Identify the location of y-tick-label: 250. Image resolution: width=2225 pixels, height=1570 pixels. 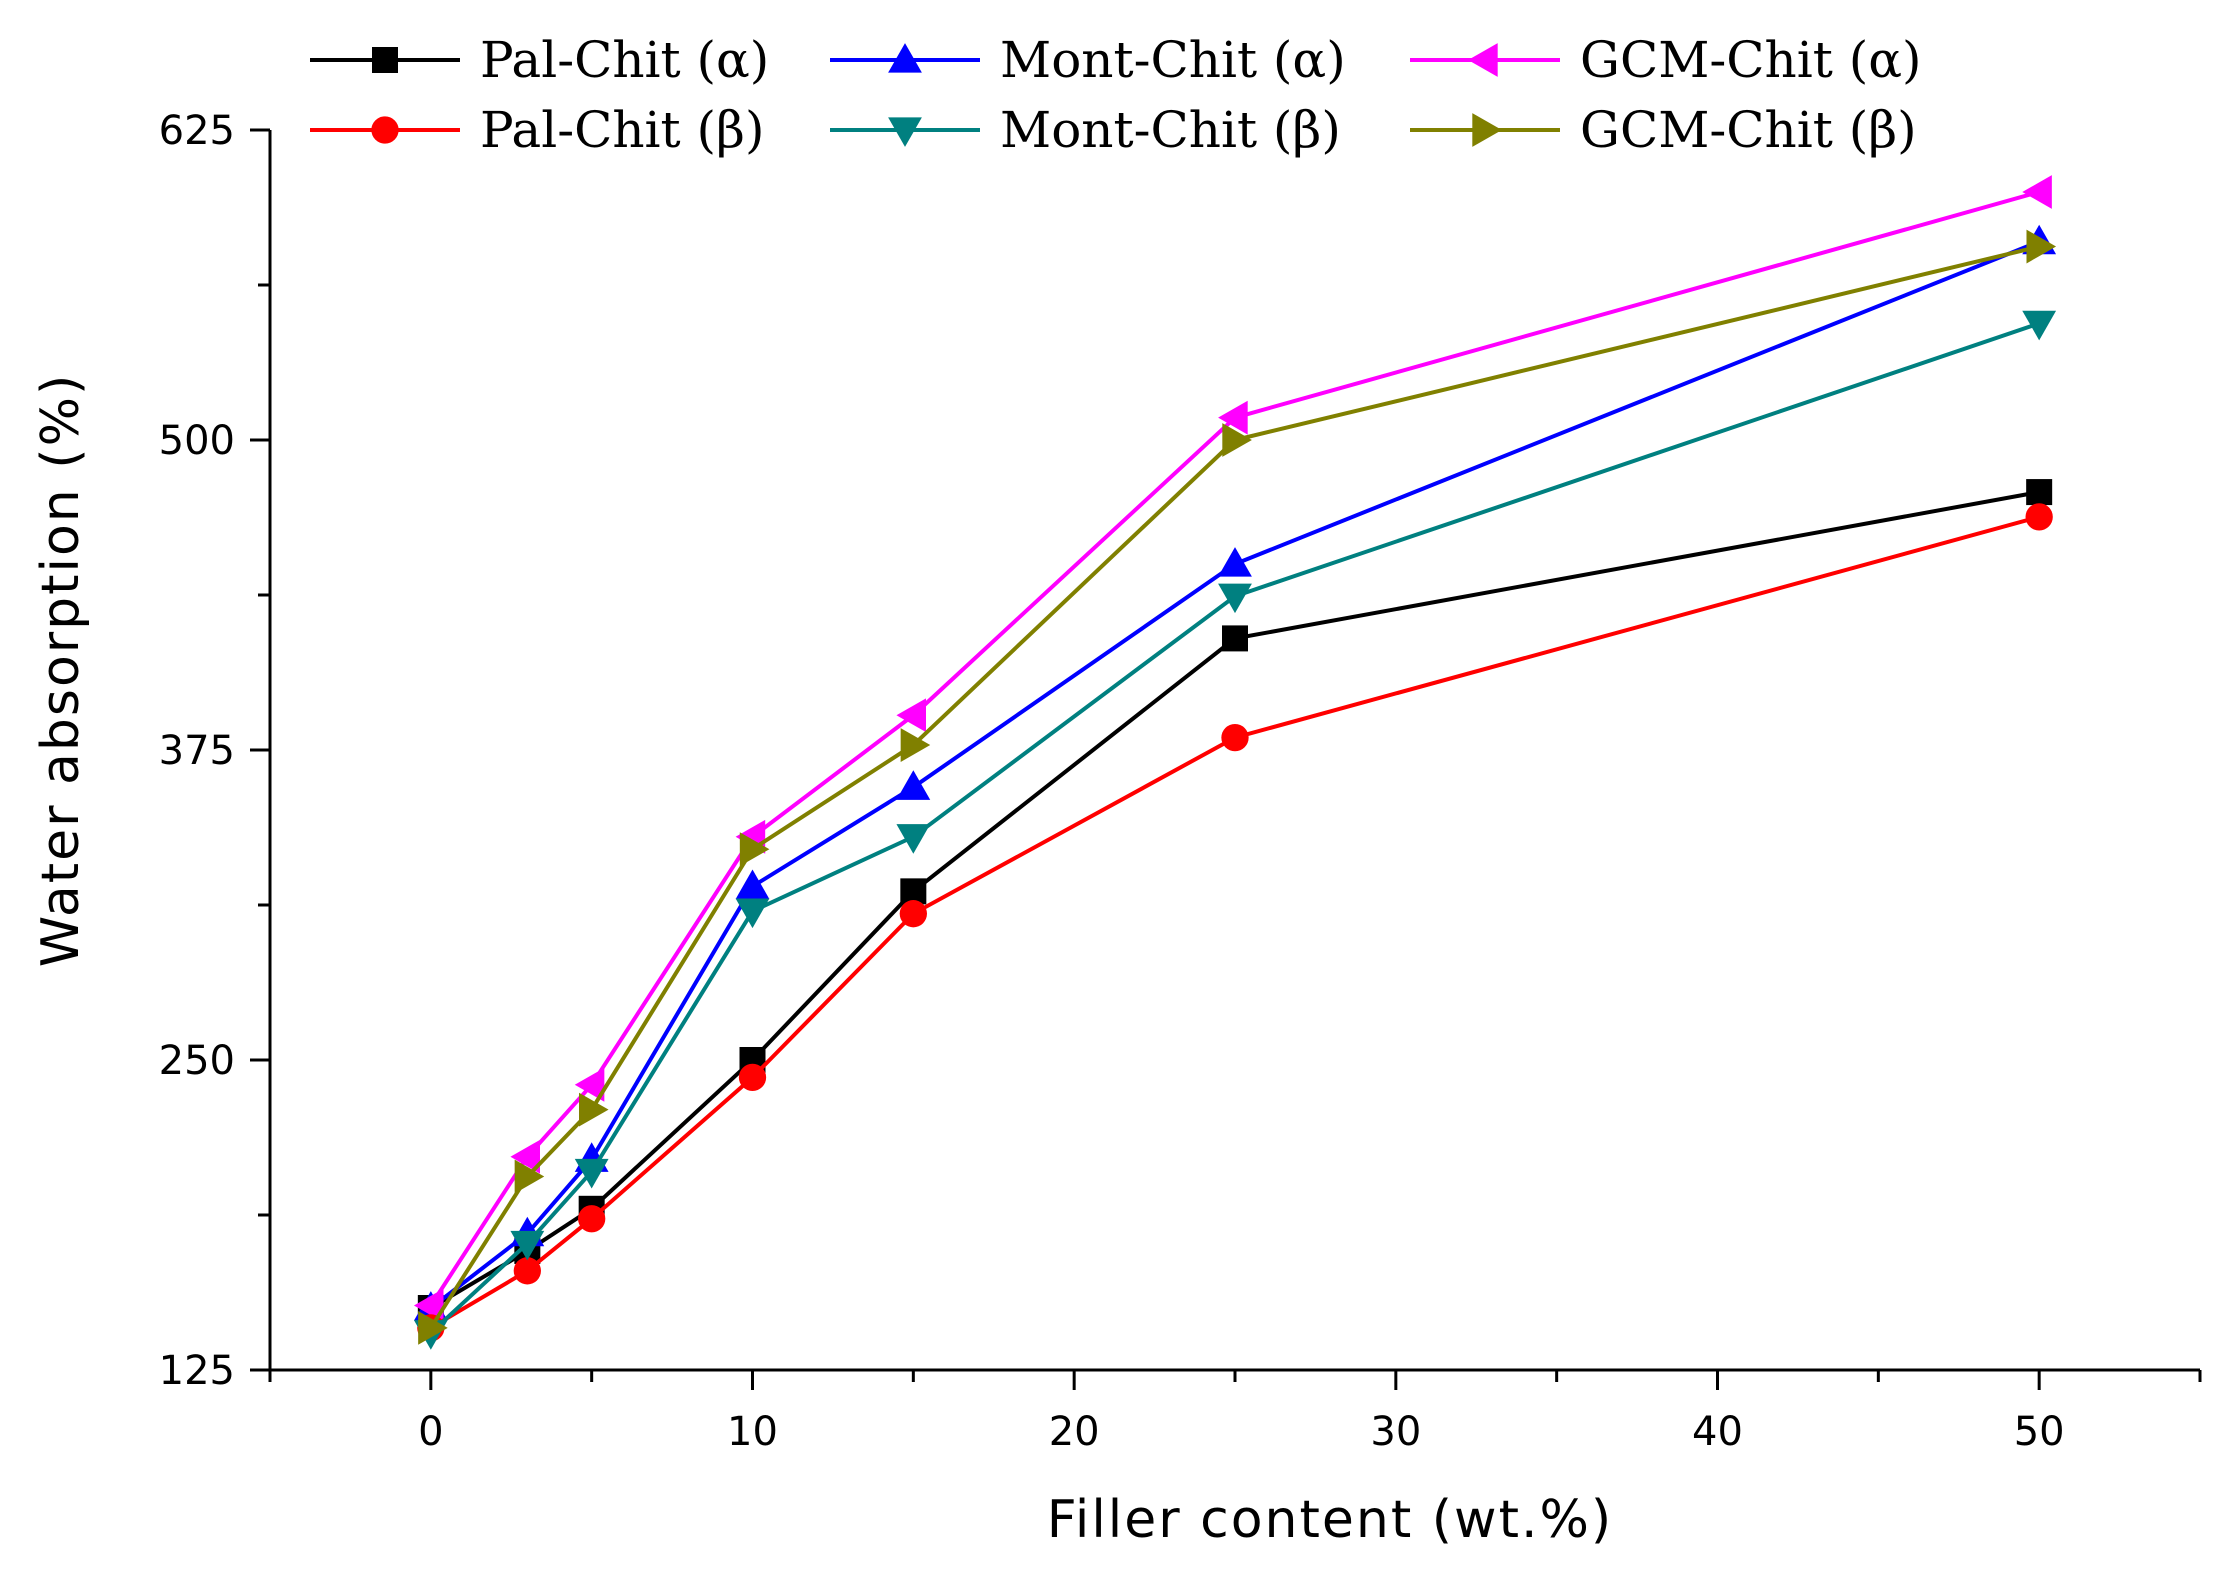
(197, 1061).